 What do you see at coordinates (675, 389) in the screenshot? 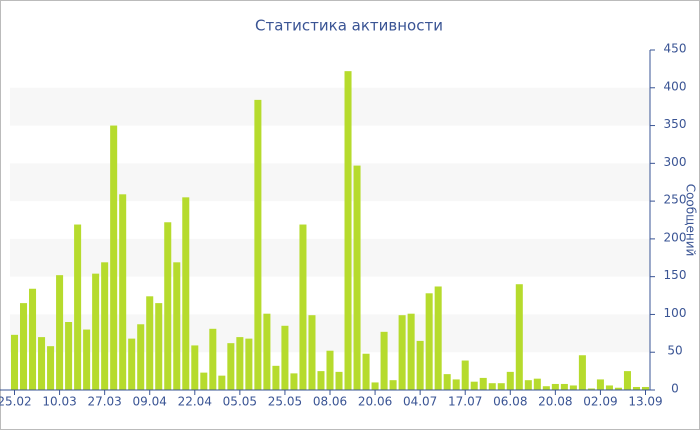
I see `y-tick-label: 0` at bounding box center [675, 389].